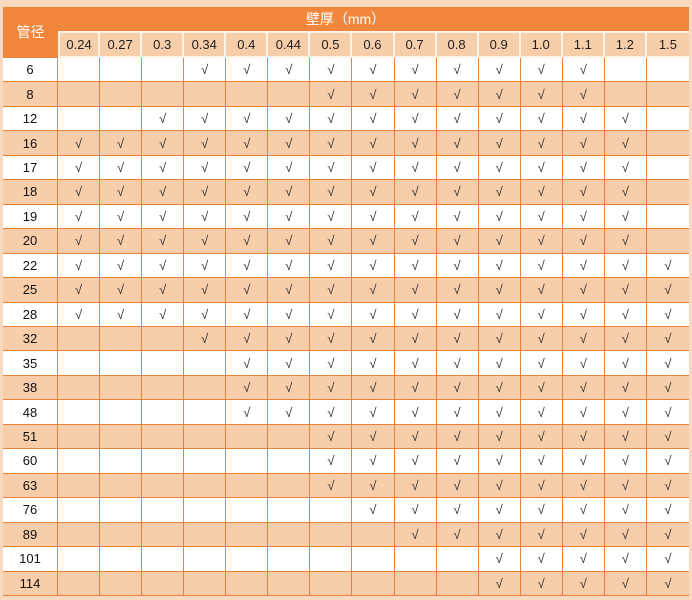 The height and width of the screenshot is (600, 692). What do you see at coordinates (30, 32) in the screenshot?
I see `diameter-corner-label: 管径` at bounding box center [30, 32].